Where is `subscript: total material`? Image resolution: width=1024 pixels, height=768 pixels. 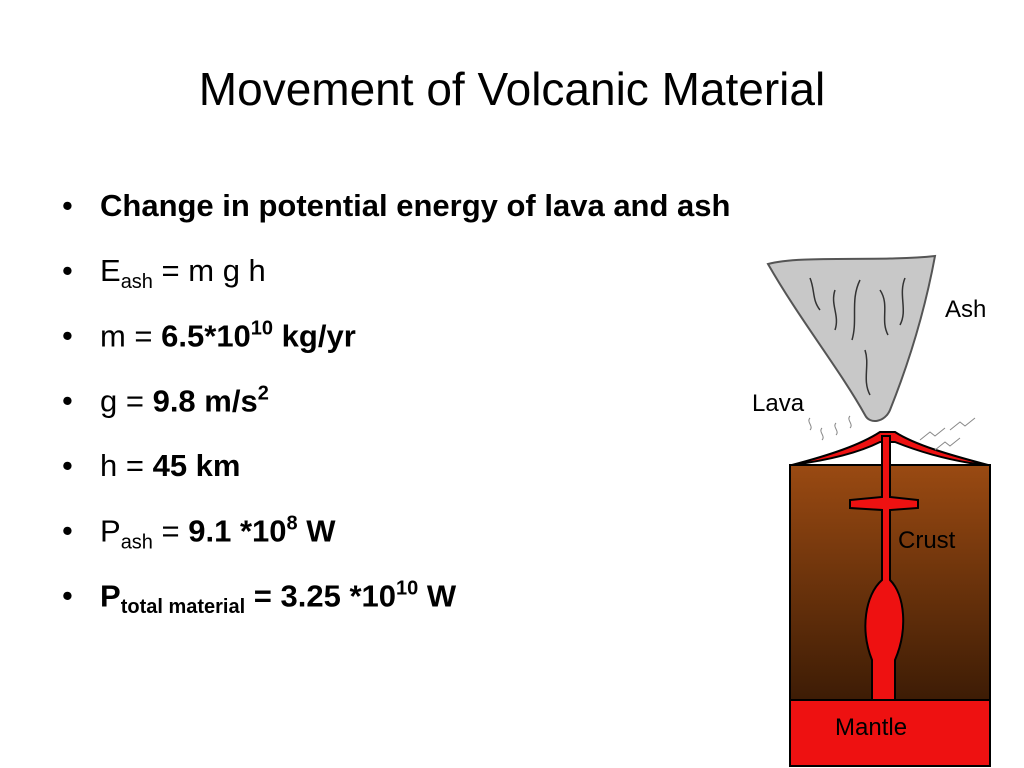 subscript: total material is located at coordinates (183, 607).